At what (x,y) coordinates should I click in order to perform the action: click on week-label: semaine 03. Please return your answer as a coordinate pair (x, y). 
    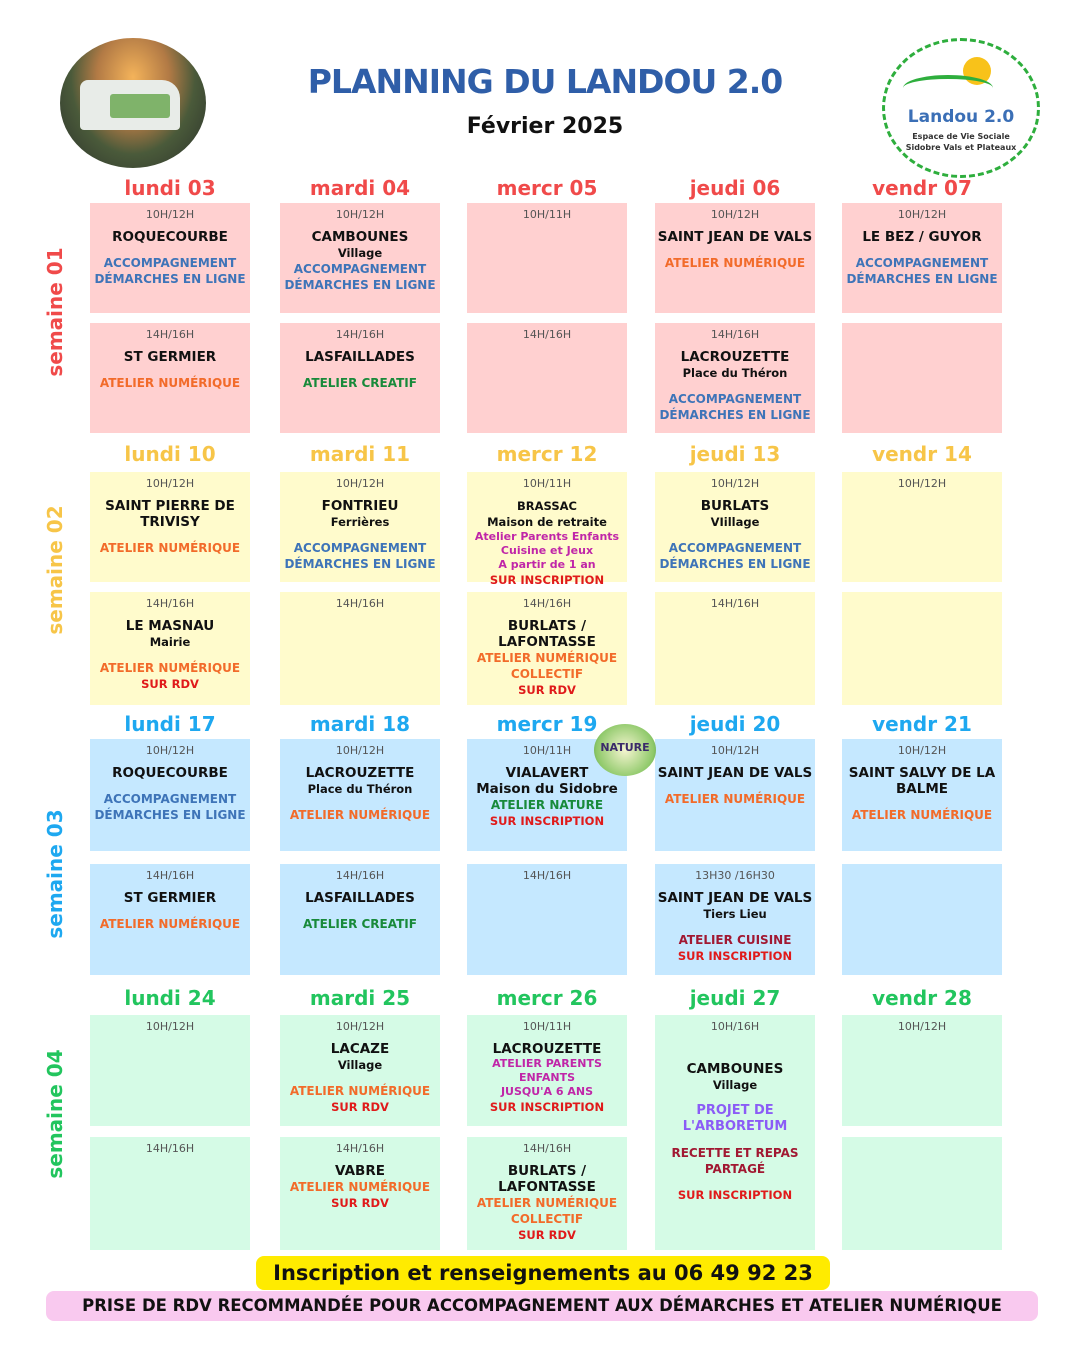
    Looking at the image, I should click on (55, 874).